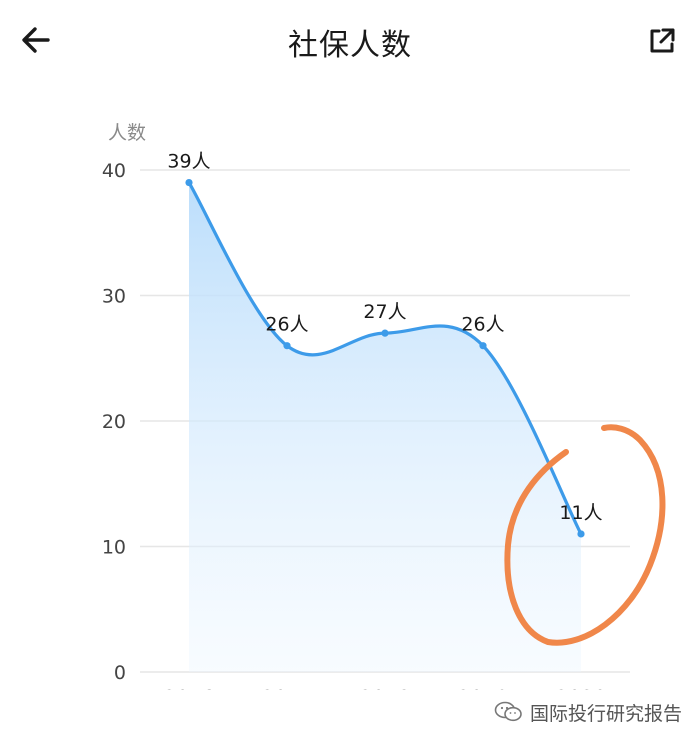 The image size is (700, 743). I want to click on annotation-circle, so click(585, 535).